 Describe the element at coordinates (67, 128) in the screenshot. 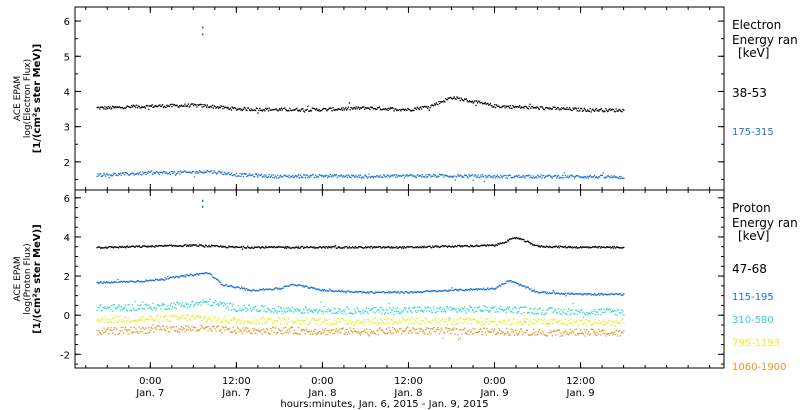

I see `electron-ytick-label: 3` at that location.